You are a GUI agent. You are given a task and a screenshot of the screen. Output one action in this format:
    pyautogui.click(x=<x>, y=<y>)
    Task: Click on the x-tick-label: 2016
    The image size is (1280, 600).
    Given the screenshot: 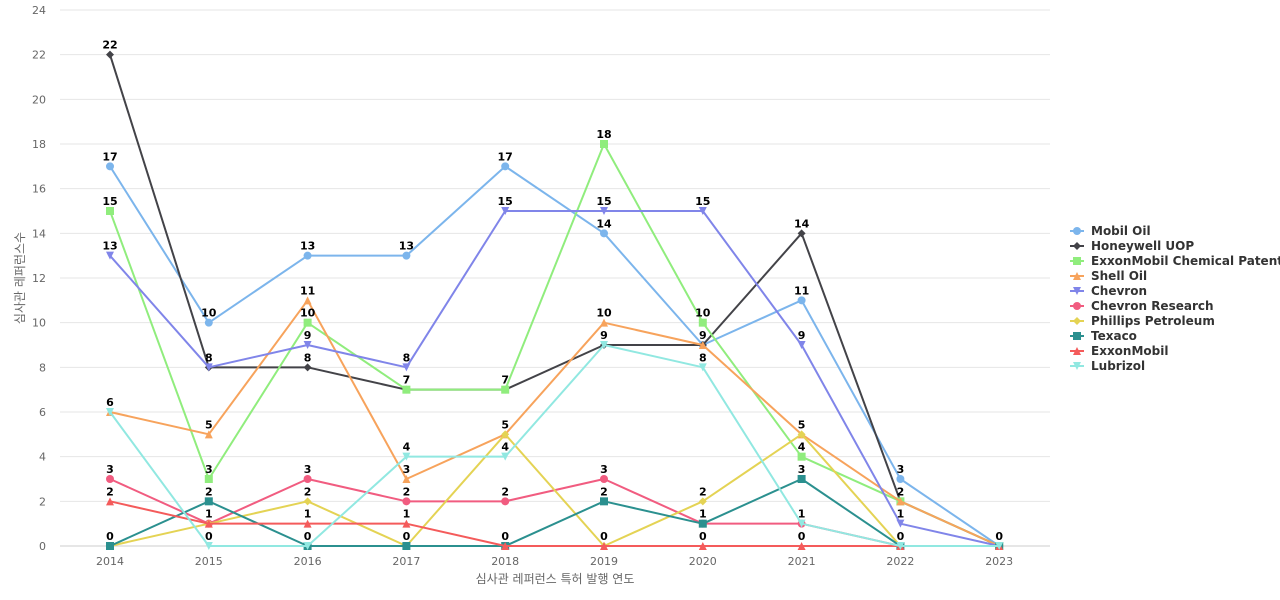 What is the action you would take?
    pyautogui.click(x=308, y=561)
    